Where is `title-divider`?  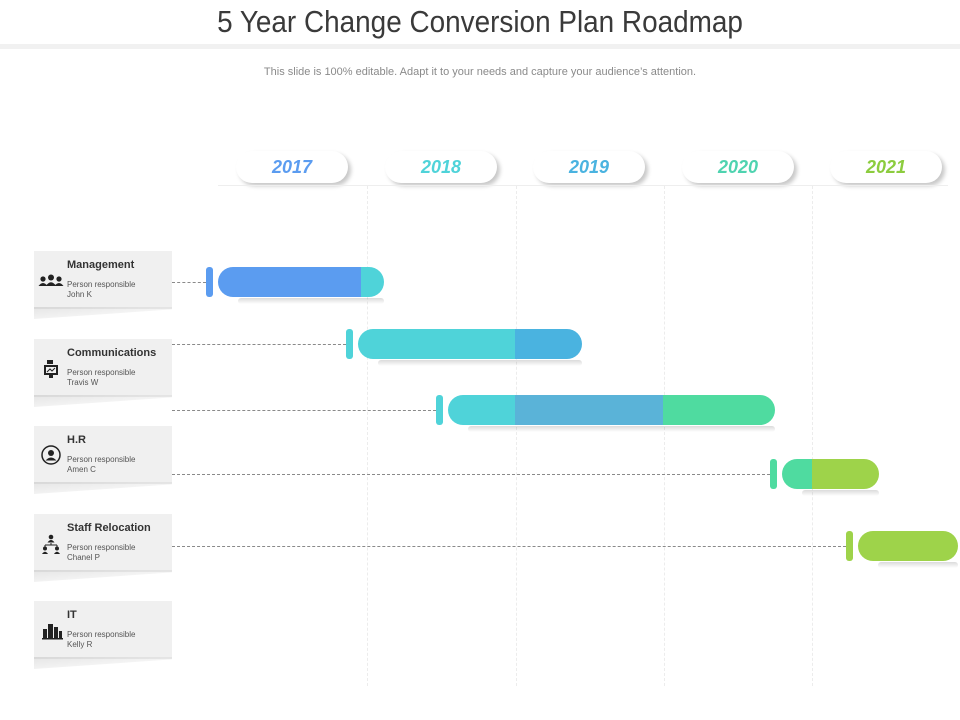
title-divider is located at coordinates (480, 46).